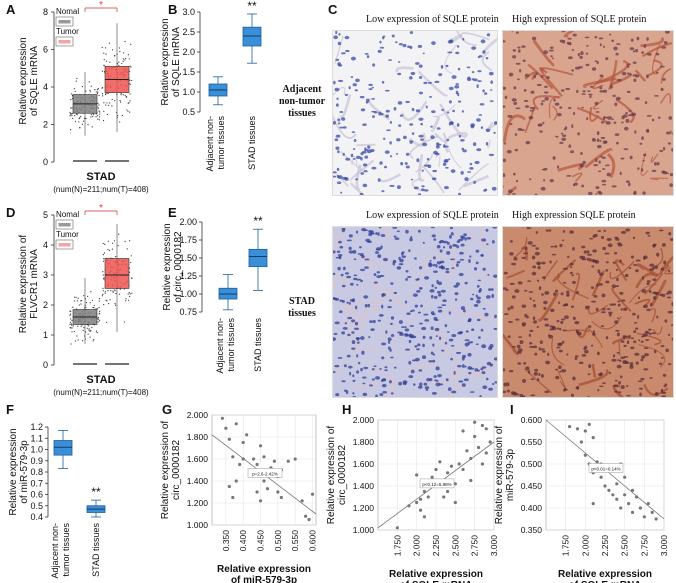  I want to click on y-tick-label: 1.400, so click(364, 486).